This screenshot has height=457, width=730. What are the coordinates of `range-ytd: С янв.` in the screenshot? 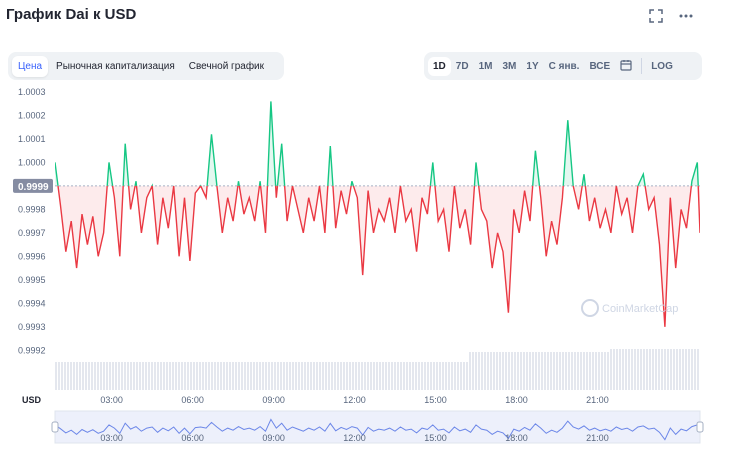 It's located at (564, 66).